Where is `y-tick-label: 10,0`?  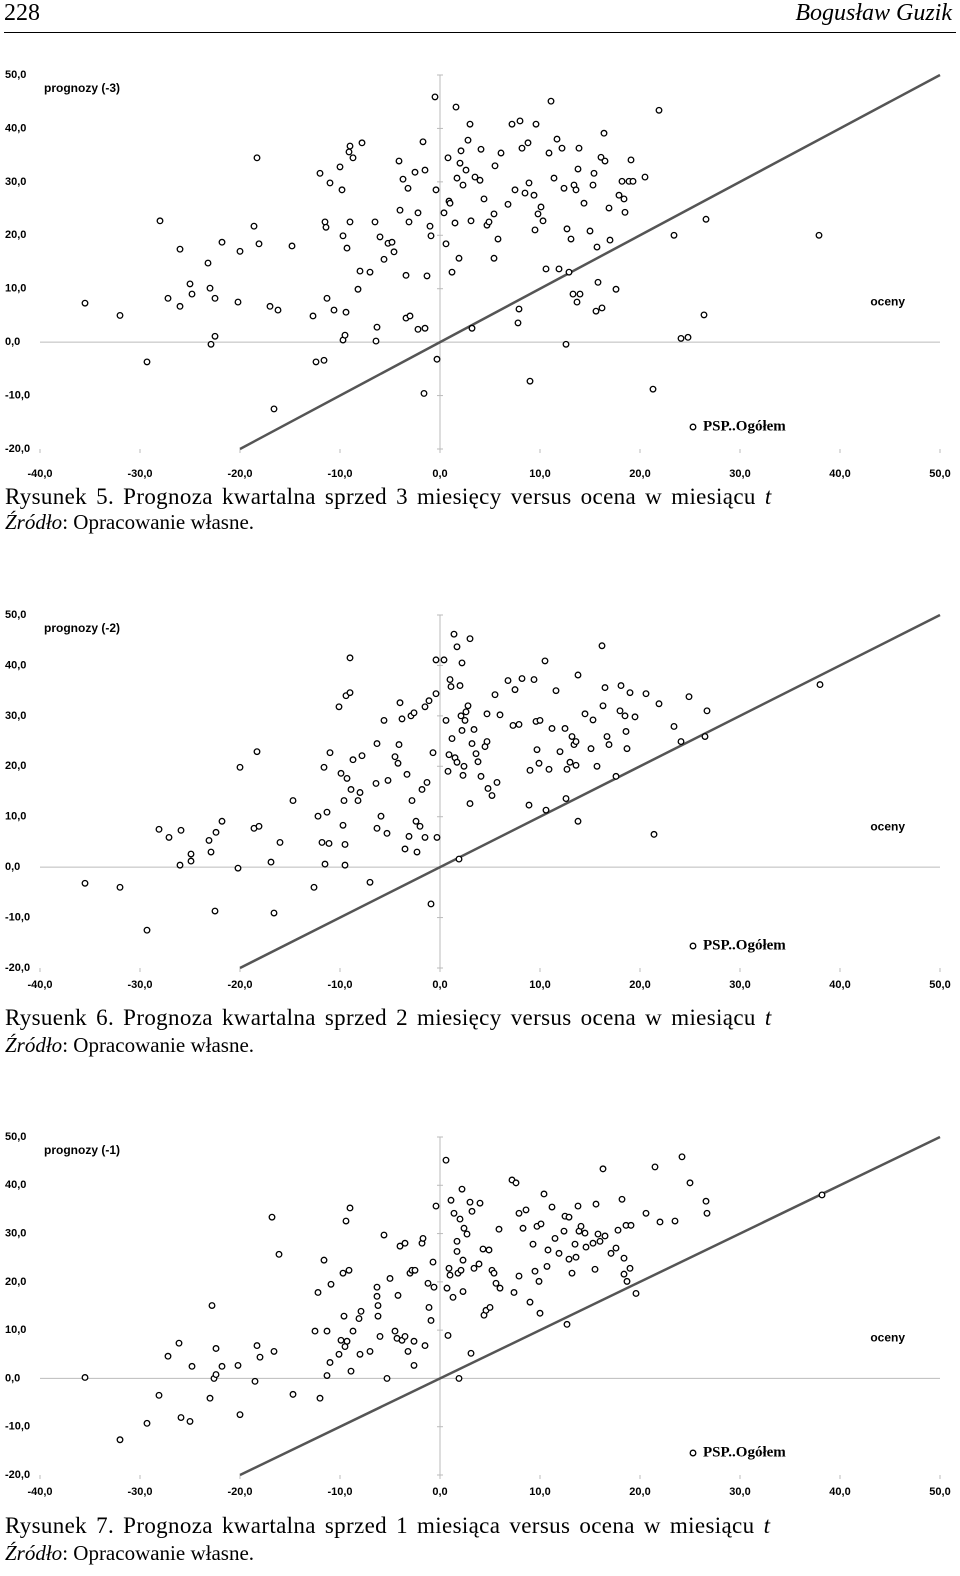
y-tick-label: 10,0 is located at coordinates (15, 1330).